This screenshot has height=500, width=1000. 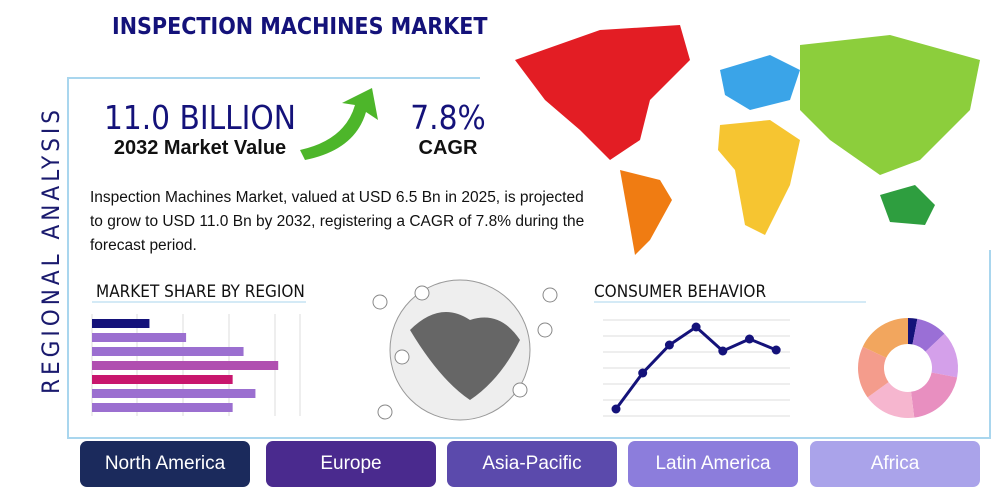 What do you see at coordinates (165, 464) in the screenshot?
I see `region-button: North America` at bounding box center [165, 464].